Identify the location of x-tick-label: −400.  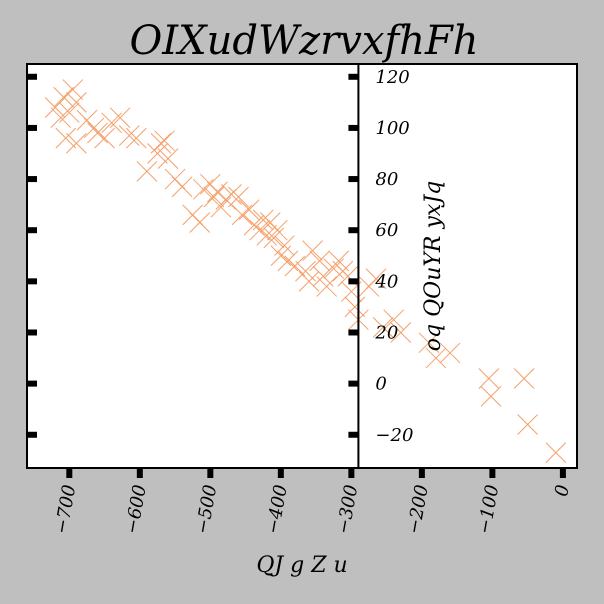
(277, 509).